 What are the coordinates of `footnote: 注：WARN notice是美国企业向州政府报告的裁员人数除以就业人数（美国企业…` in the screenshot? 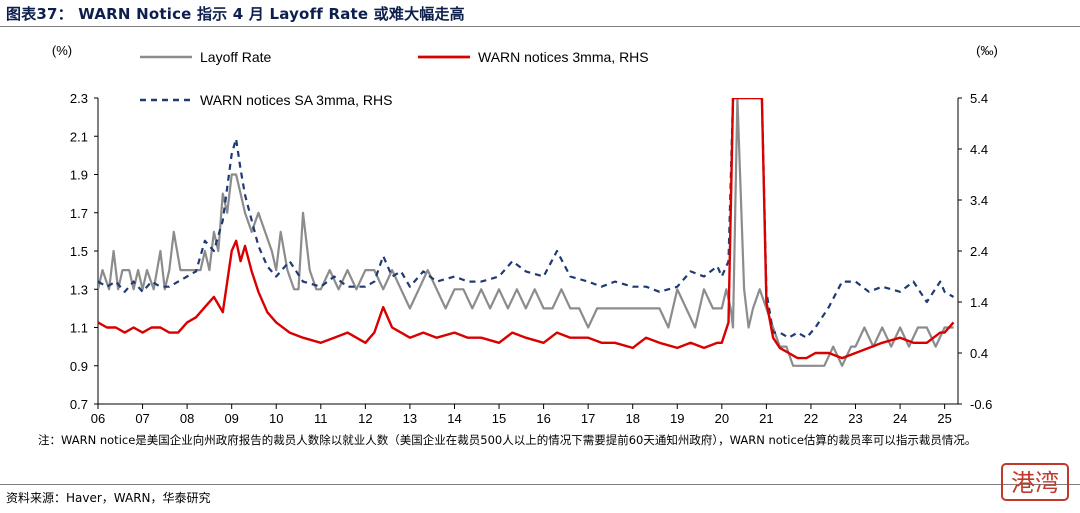 It's located at (507, 440).